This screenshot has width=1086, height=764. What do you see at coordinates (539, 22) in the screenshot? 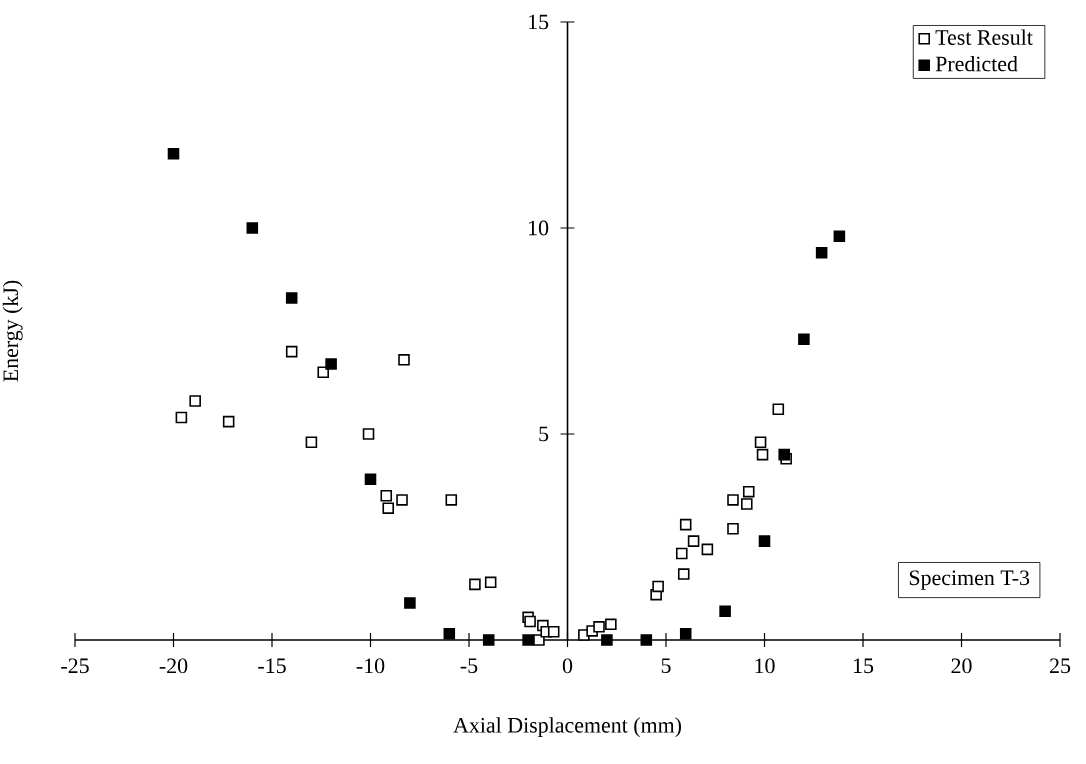
I see `y-tick-label: 15` at bounding box center [539, 22].